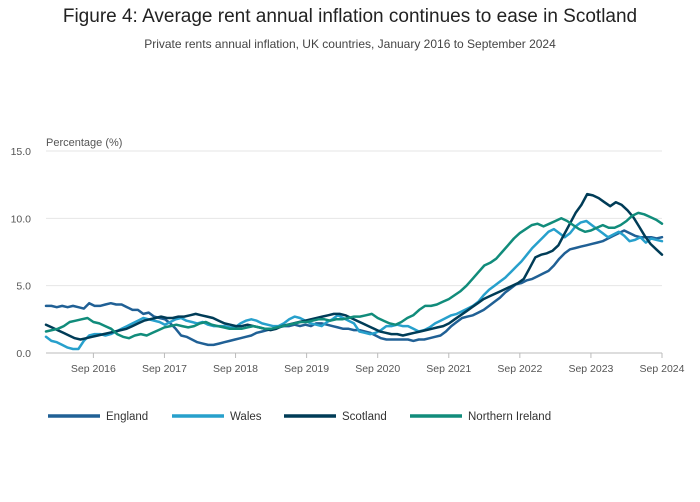 The image size is (700, 502). I want to click on x-tick-label: Sep 2024, so click(662, 369).